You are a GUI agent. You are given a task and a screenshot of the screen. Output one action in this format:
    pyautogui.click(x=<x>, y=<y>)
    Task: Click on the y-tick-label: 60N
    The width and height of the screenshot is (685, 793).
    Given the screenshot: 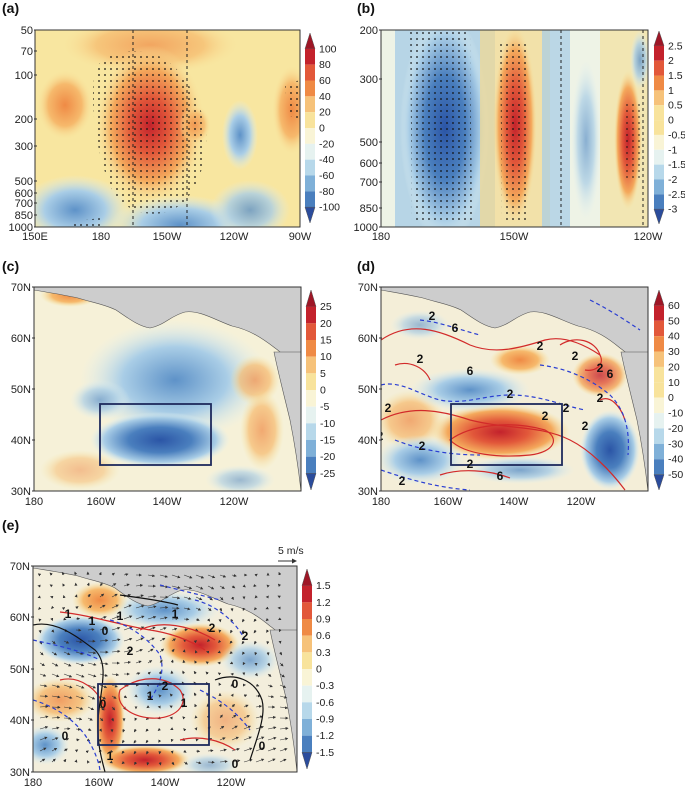 What is the action you would take?
    pyautogui.click(x=368, y=339)
    